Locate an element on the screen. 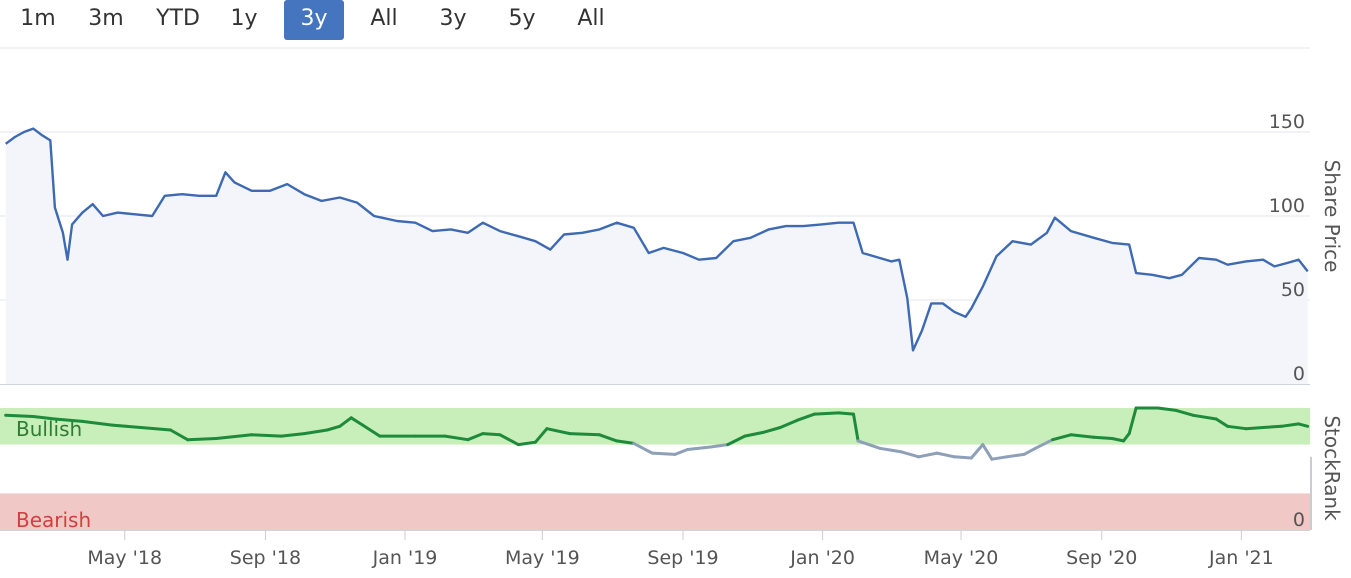 This screenshot has height=578, width=1351. price-y-tick-150: 150 is located at coordinates (1287, 122).